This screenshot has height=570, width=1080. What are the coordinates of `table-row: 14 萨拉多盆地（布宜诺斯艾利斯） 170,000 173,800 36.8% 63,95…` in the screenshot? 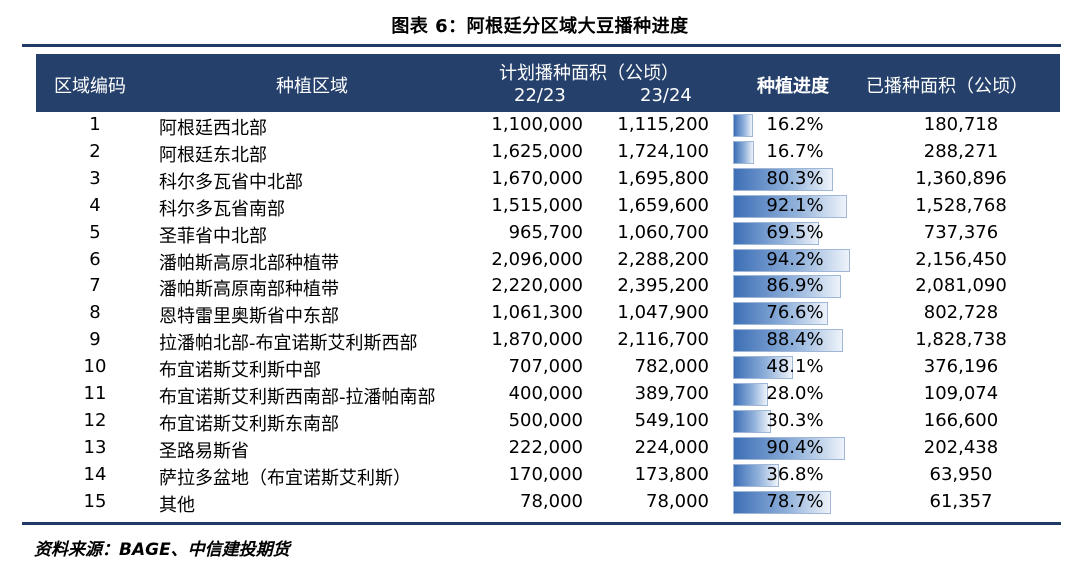 It's located at (548, 475).